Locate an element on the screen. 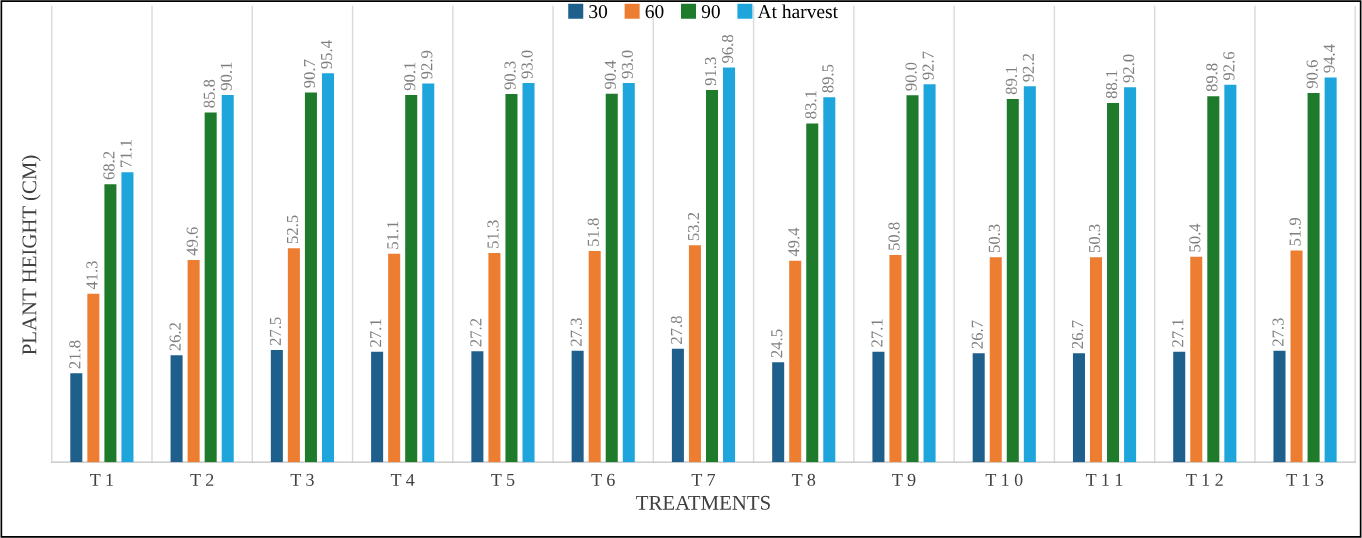  data-label: 49.6 is located at coordinates (192, 241).